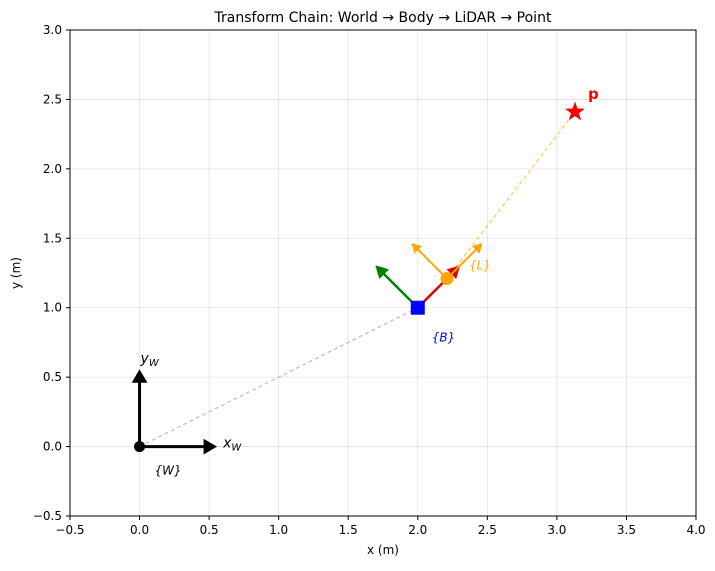 The width and height of the screenshot is (715, 571). Describe the element at coordinates (209, 530) in the screenshot. I see `x-tick-label: 0.5` at that location.